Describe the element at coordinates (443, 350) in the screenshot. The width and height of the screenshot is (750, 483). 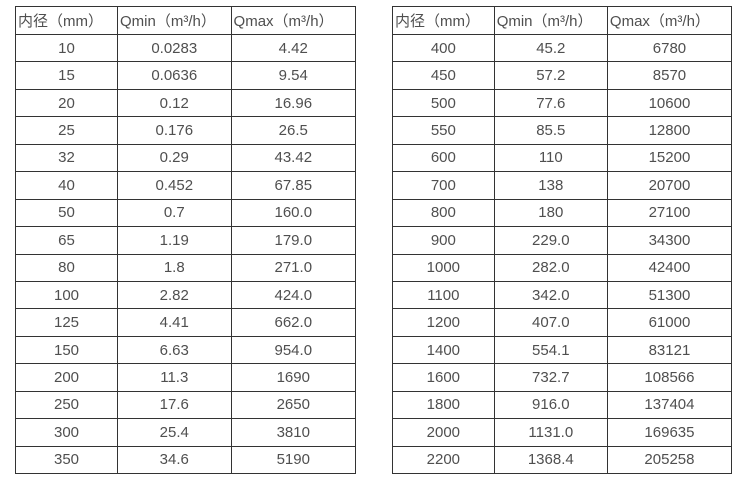
I see `diameter-cell: 1400` at that location.